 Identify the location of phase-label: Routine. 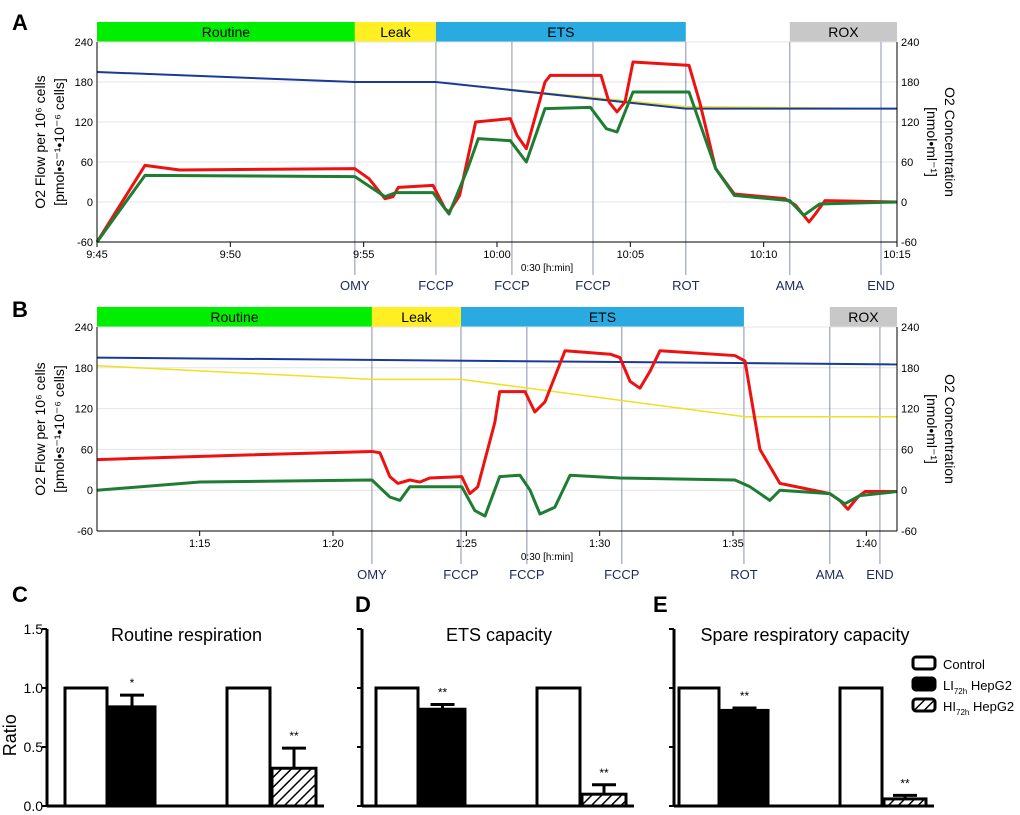
(234, 317).